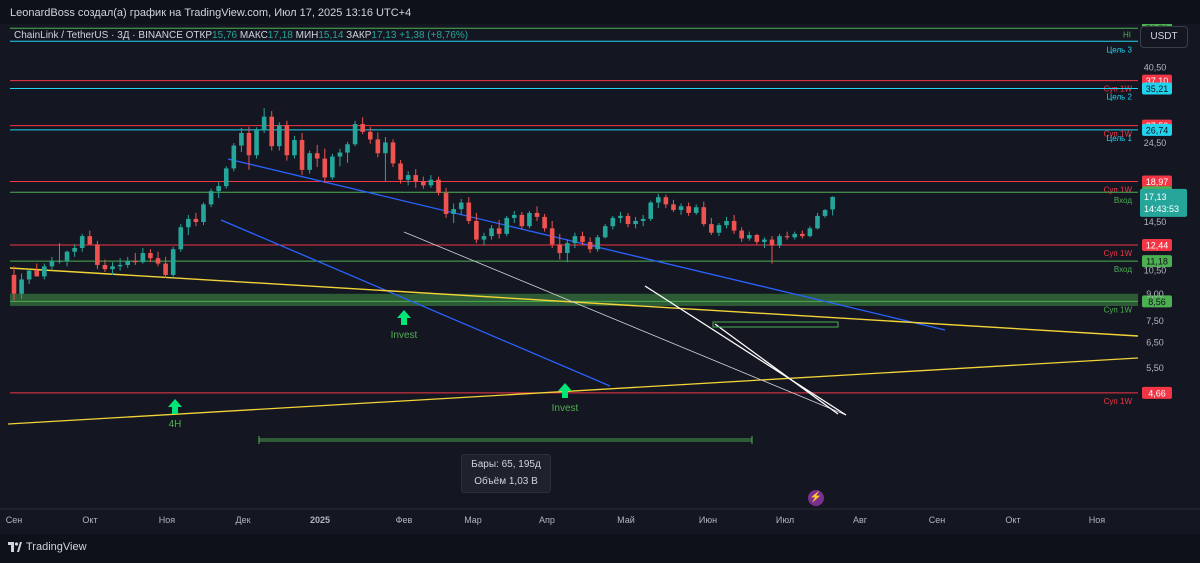 Image resolution: width=1200 pixels, height=563 pixels. What do you see at coordinates (860, 520) in the screenshot?
I see `x-tick-label: Авг` at bounding box center [860, 520].